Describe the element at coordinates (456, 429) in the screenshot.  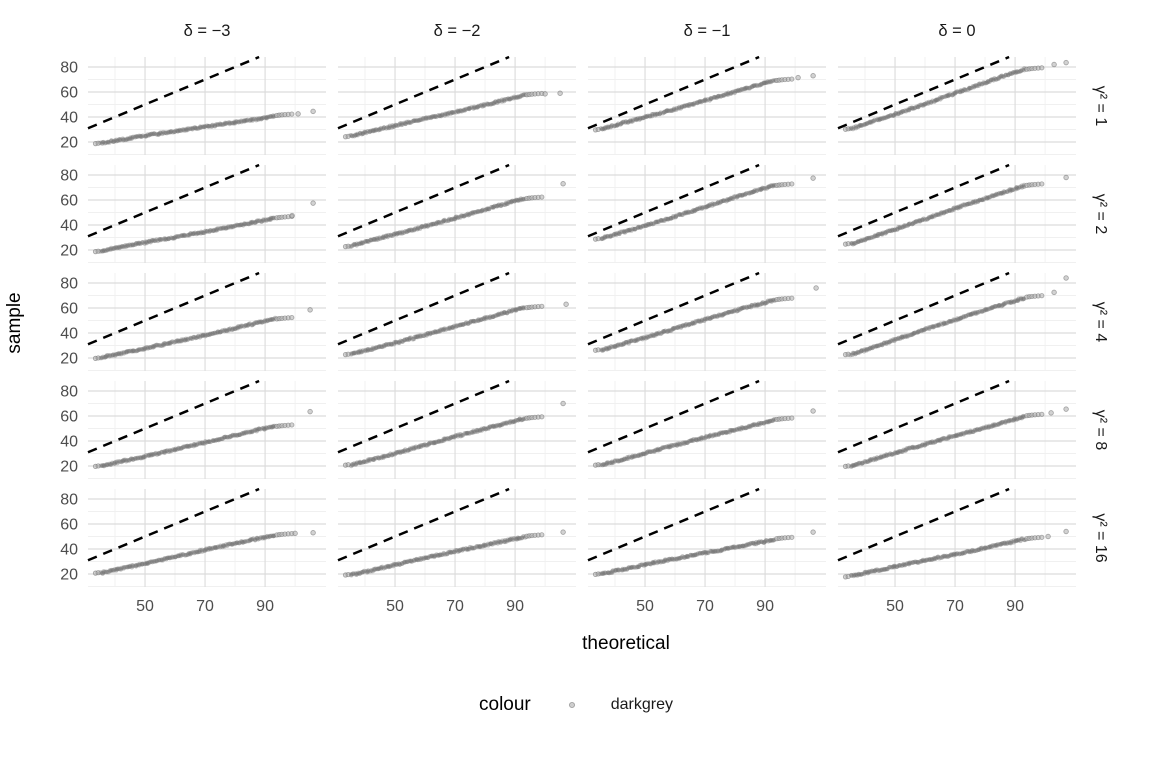
I see `panel-r3c1` at that location.